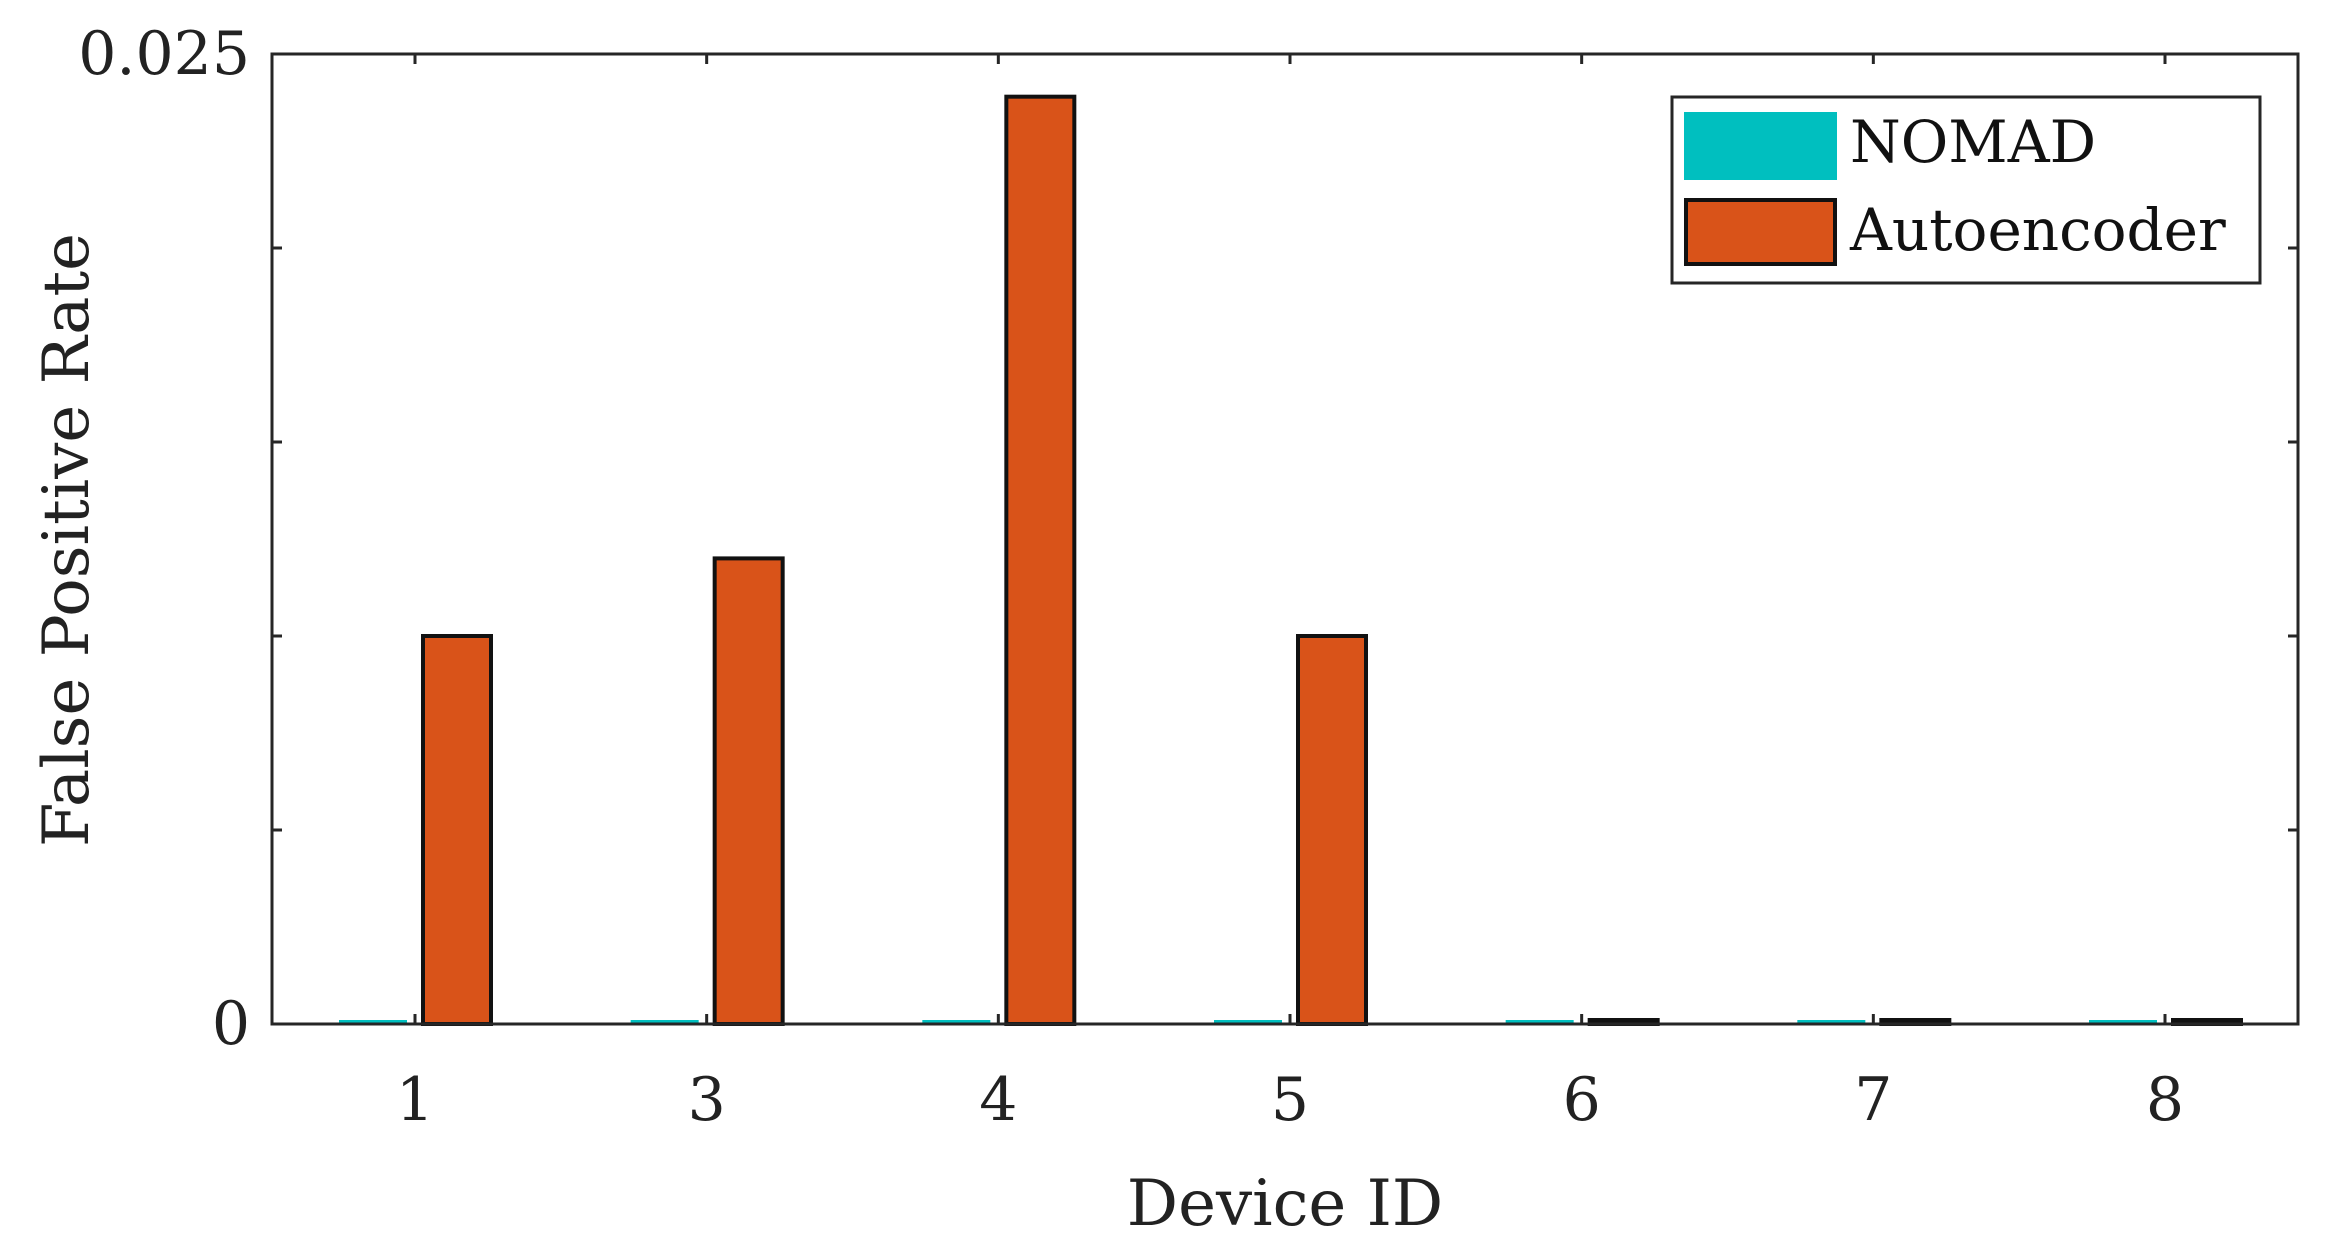 The width and height of the screenshot is (2327, 1248). What do you see at coordinates (231, 1024) in the screenshot?
I see `y-tick-label: 0` at bounding box center [231, 1024].